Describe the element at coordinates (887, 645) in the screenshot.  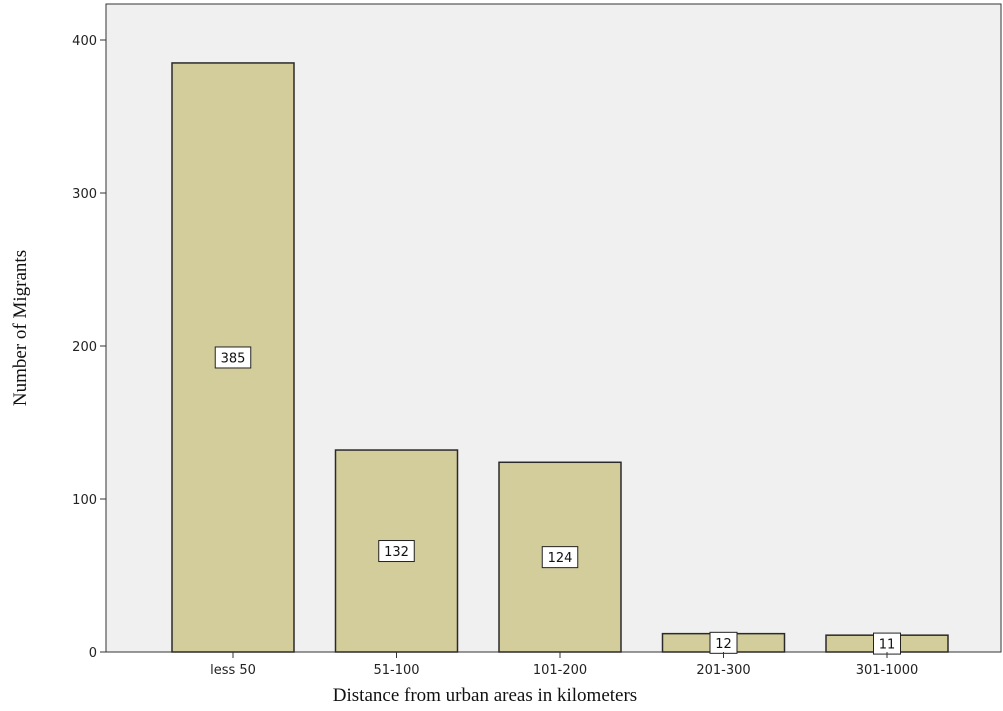
I see `data-label: 11` at that location.